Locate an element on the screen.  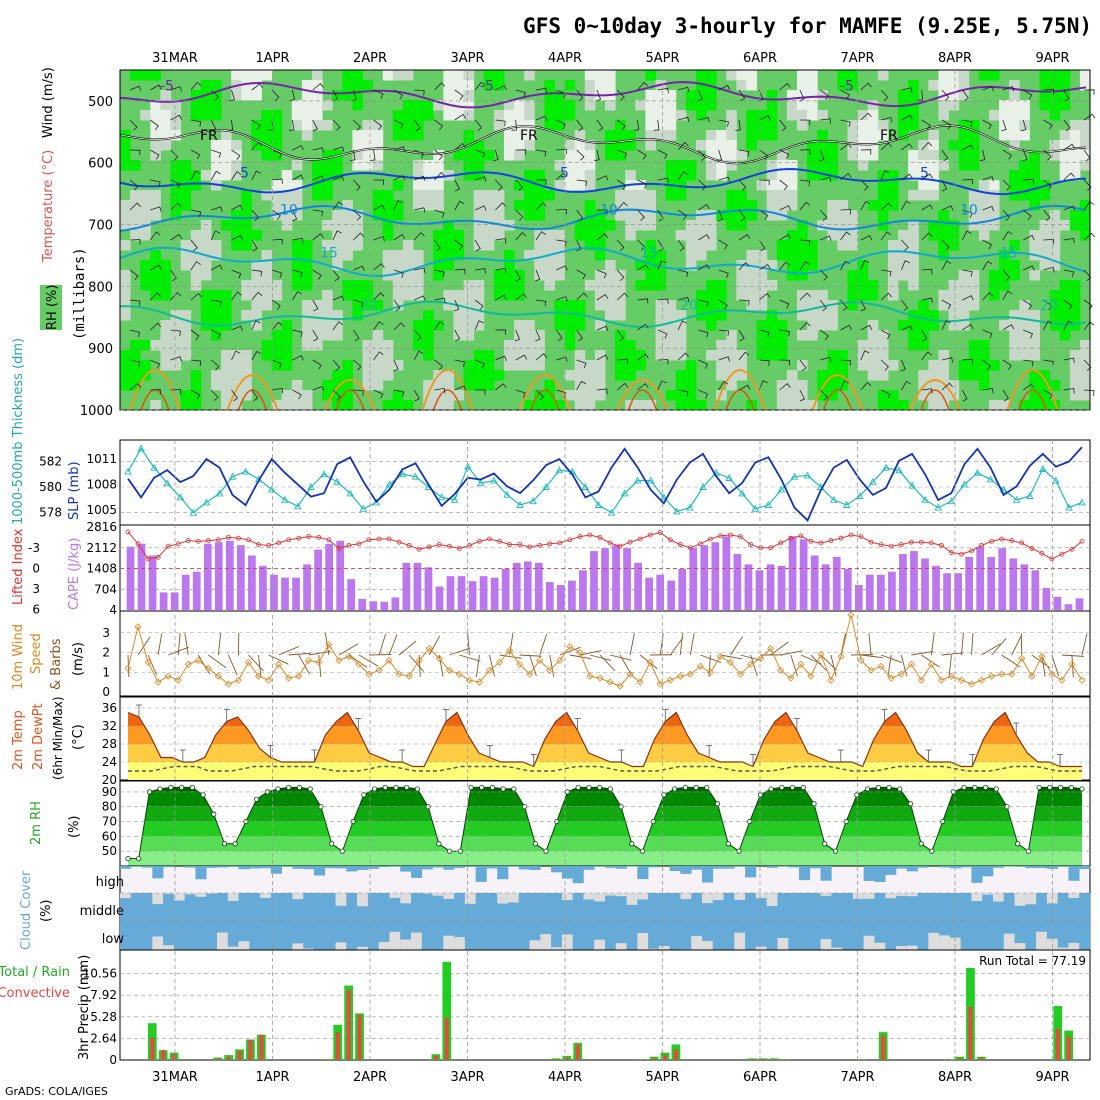
thickness-point is located at coordinates (729, 477).